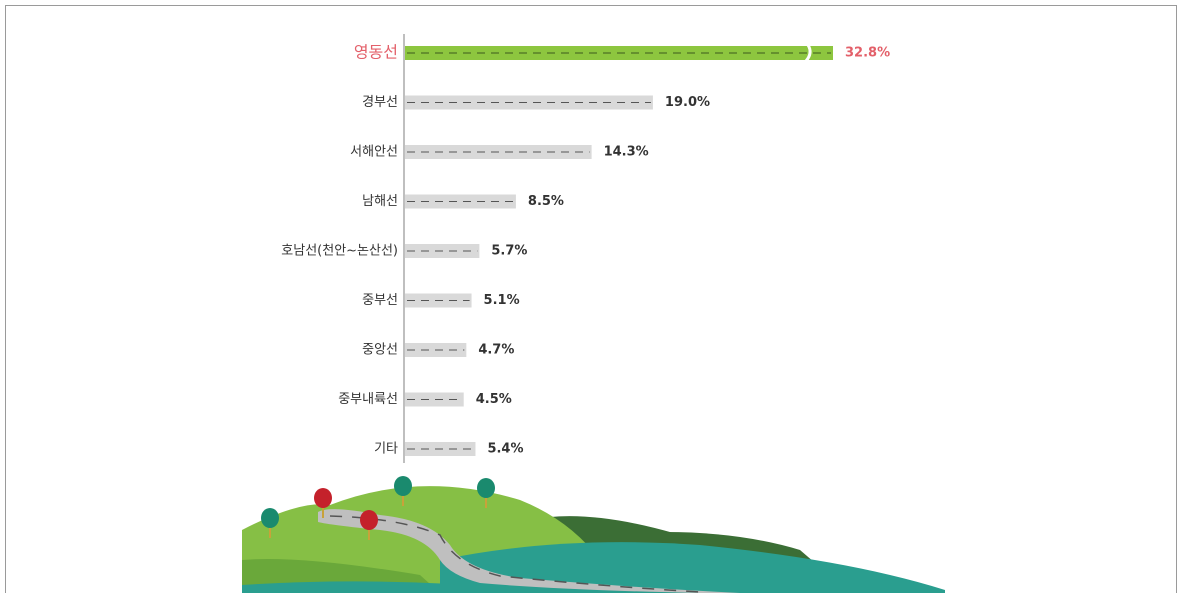  Describe the element at coordinates (386, 449) in the screenshot. I see `category-label: 기타` at that location.